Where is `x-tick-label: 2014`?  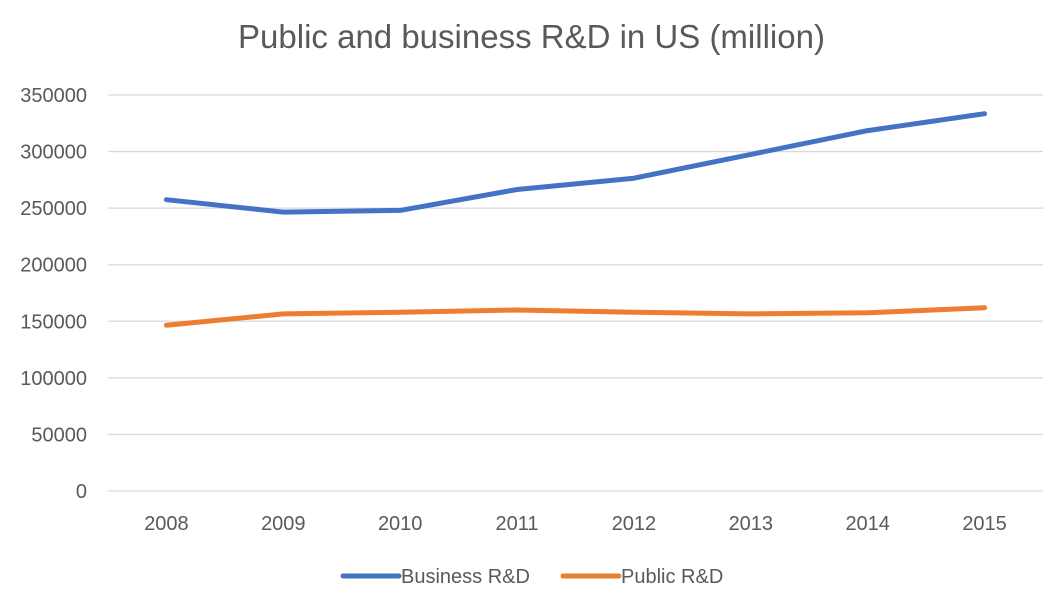
x-tick-label: 2014 is located at coordinates (867, 524).